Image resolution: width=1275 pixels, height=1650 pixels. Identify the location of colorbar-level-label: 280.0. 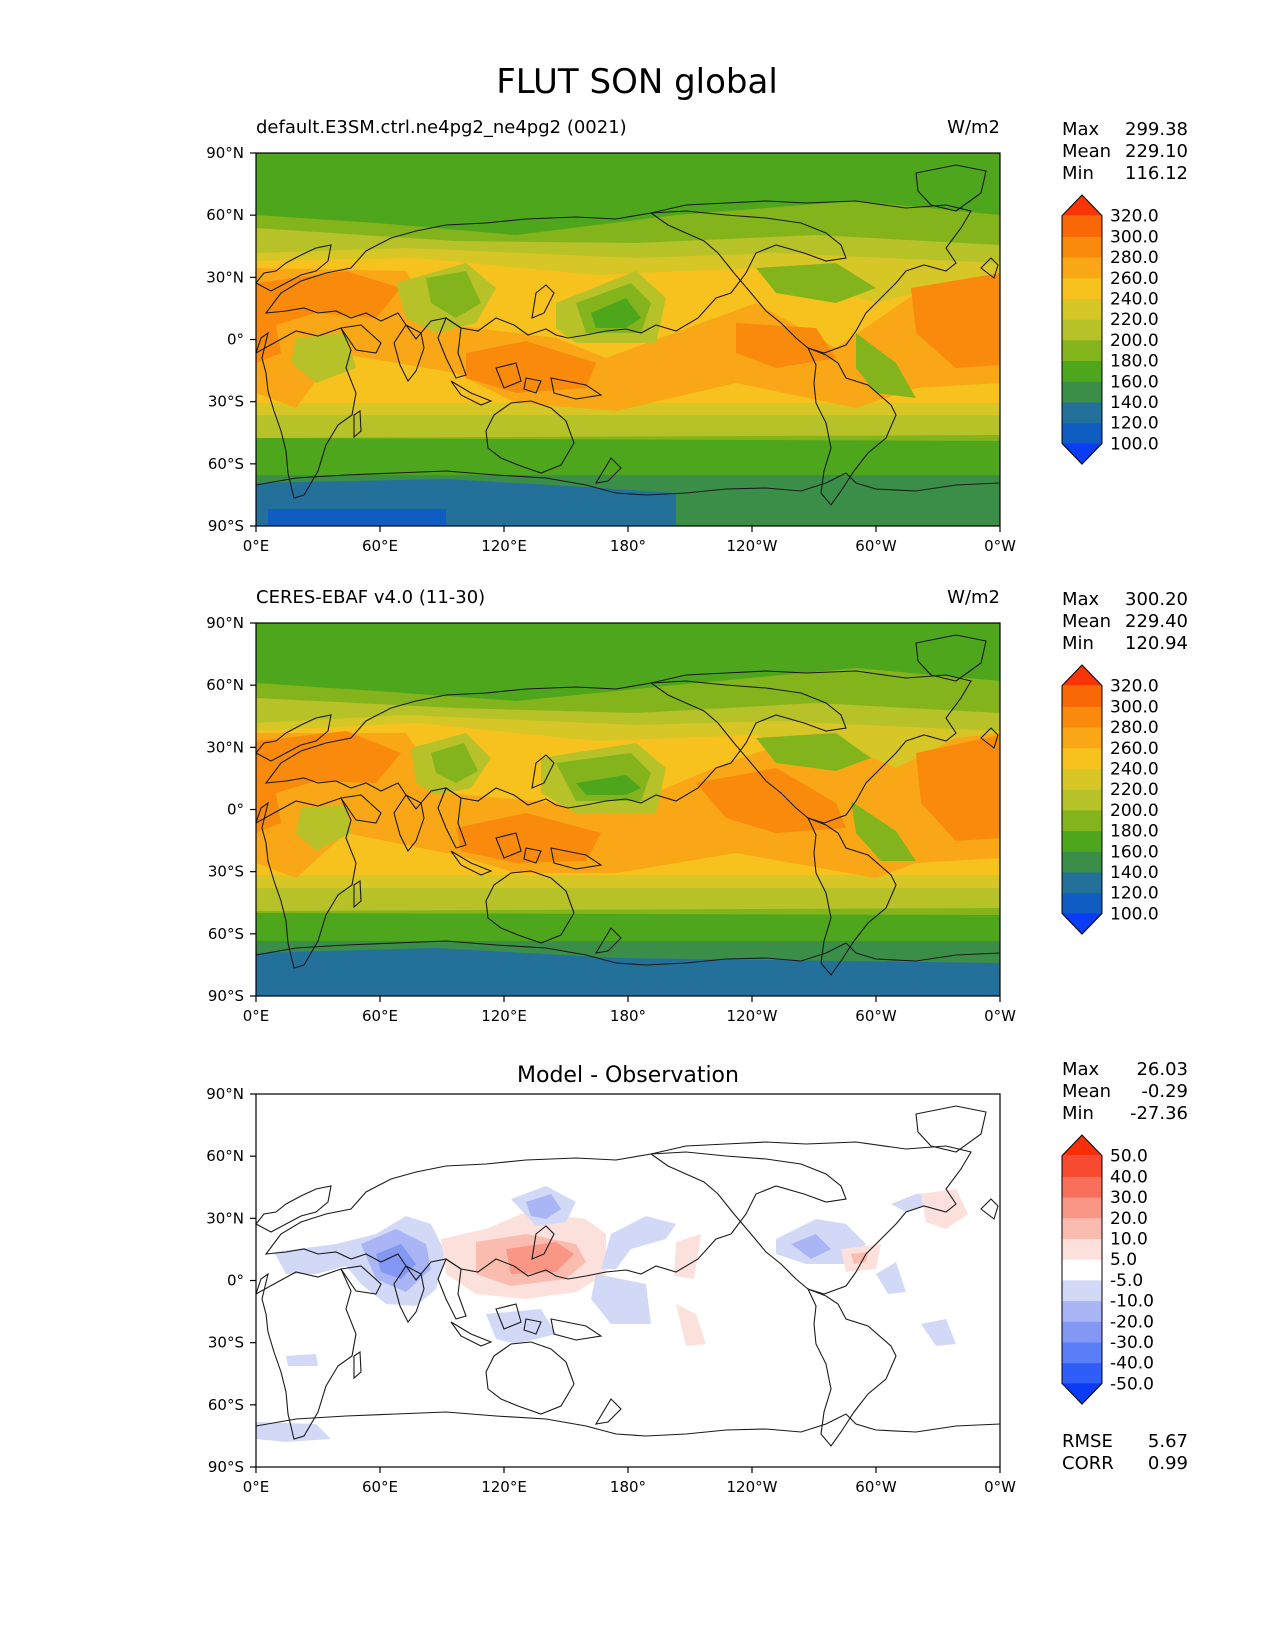
(1134, 728).